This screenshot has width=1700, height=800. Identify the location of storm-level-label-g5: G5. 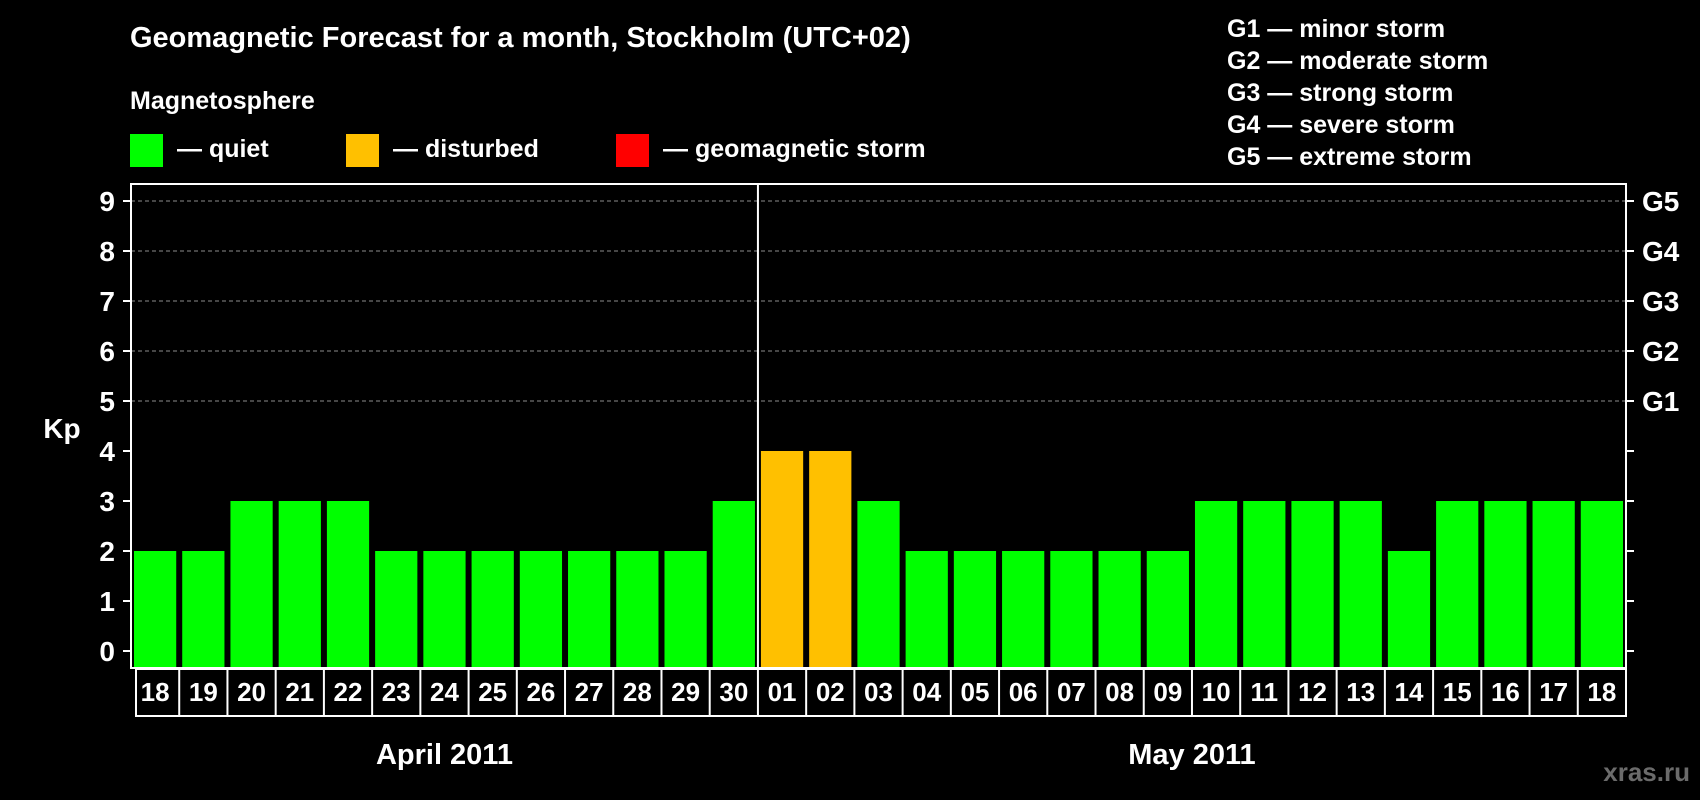
(1660, 201).